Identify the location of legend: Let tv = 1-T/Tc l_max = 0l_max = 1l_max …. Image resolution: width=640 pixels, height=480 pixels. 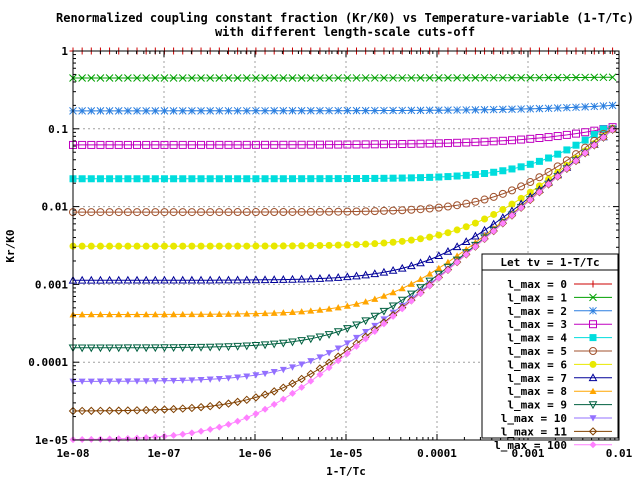
(550, 352).